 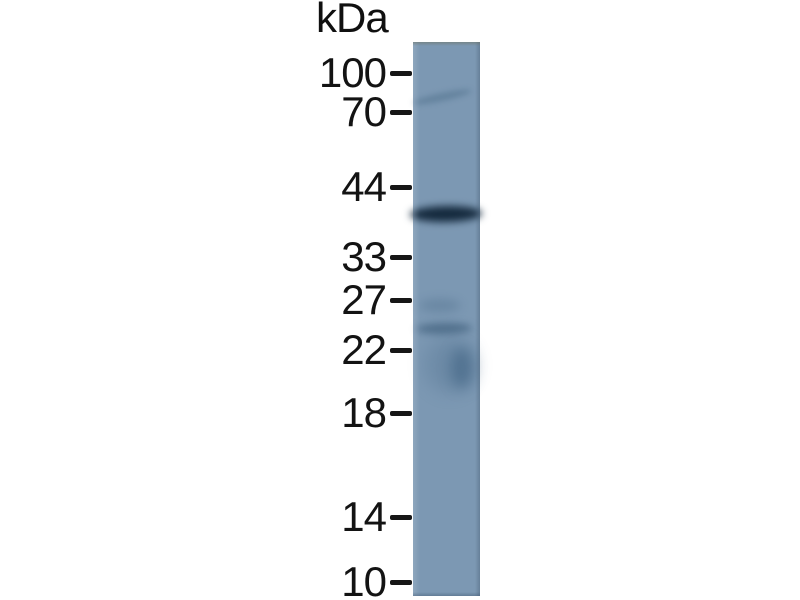 What do you see at coordinates (440, 305) in the screenshot?
I see `faint-band-26kda` at bounding box center [440, 305].